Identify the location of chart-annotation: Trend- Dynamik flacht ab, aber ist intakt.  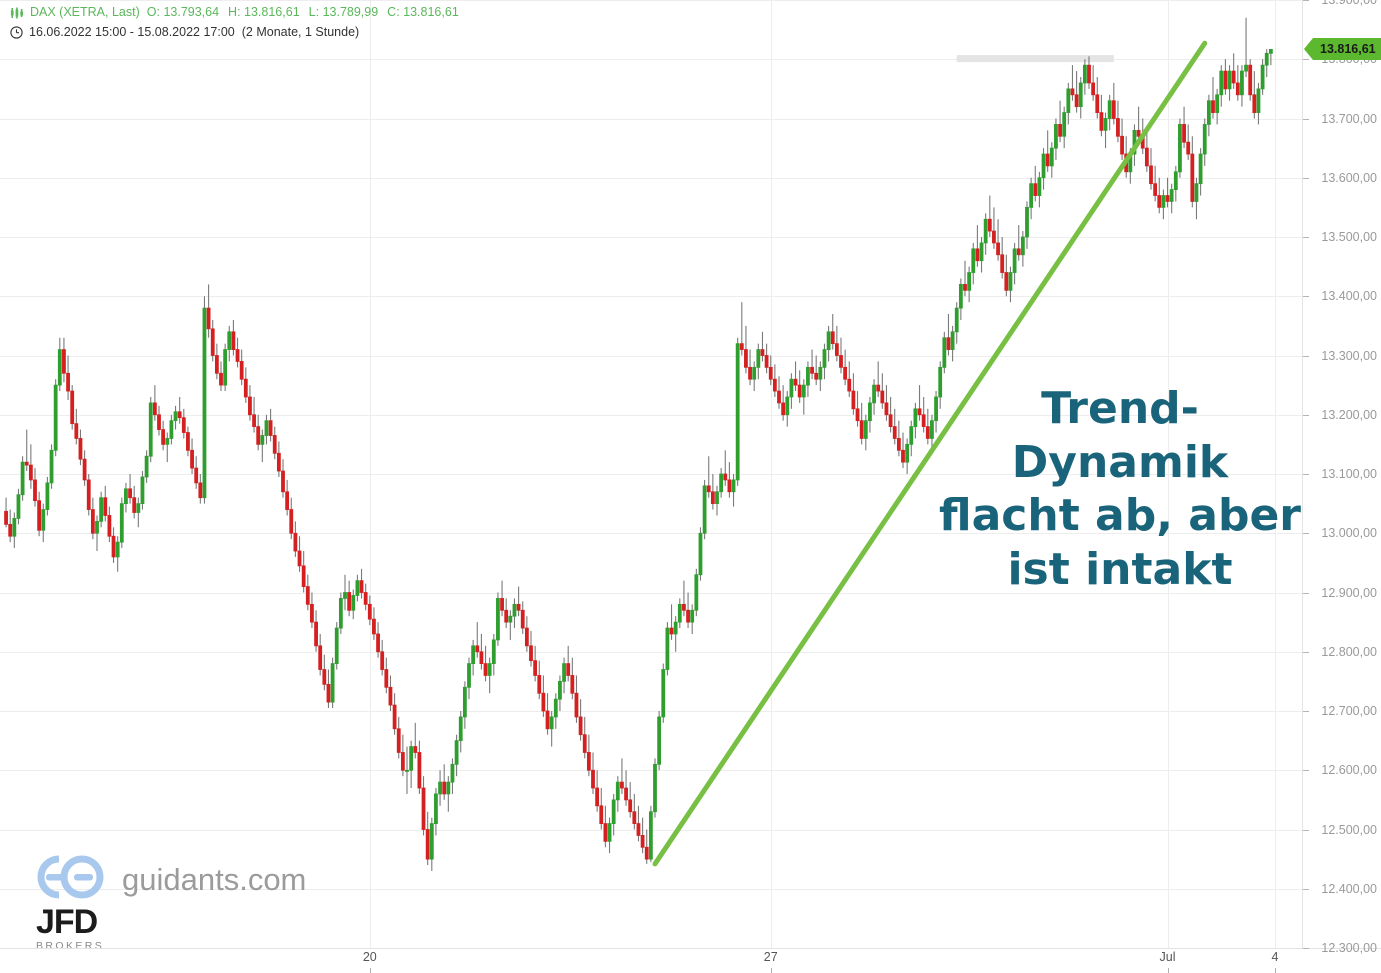
(1120, 489).